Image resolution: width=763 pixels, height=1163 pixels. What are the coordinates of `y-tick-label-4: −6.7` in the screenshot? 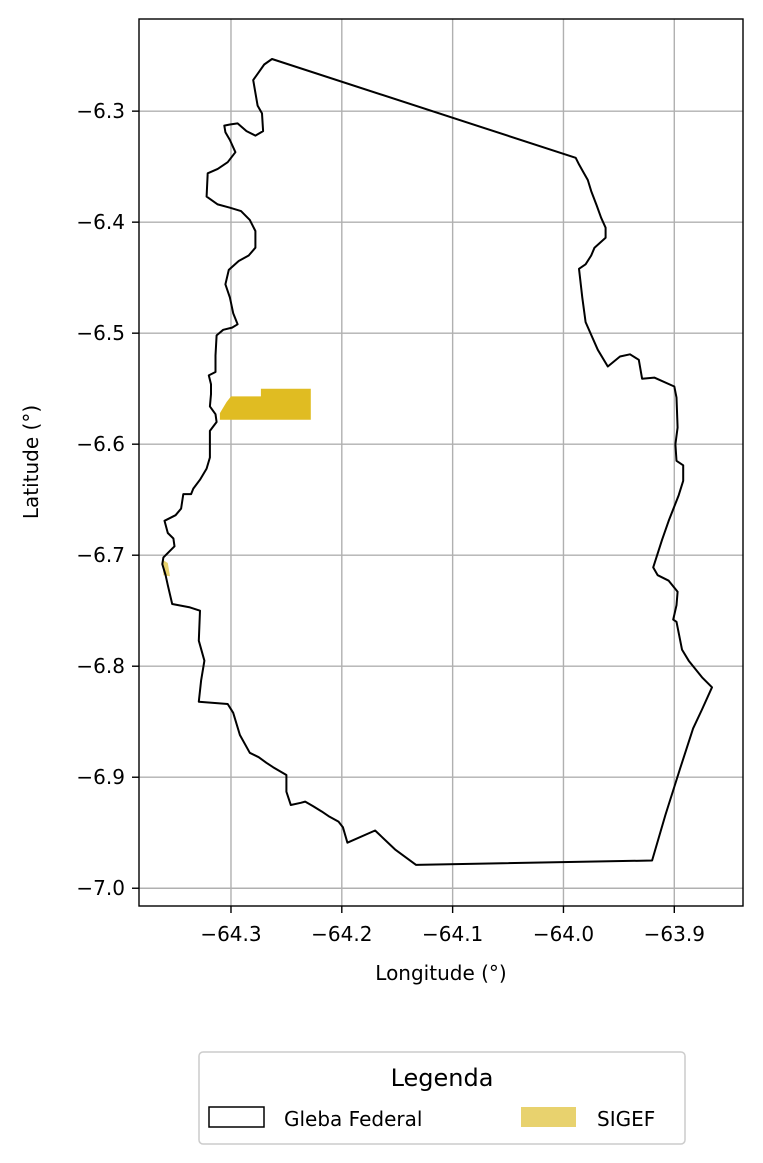 It's located at (100, 555).